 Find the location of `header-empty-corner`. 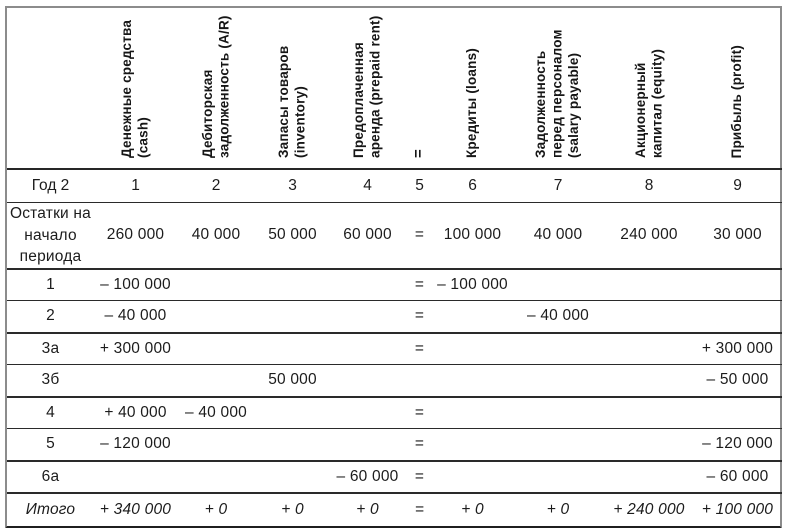

header-empty-corner is located at coordinates (50, 88).